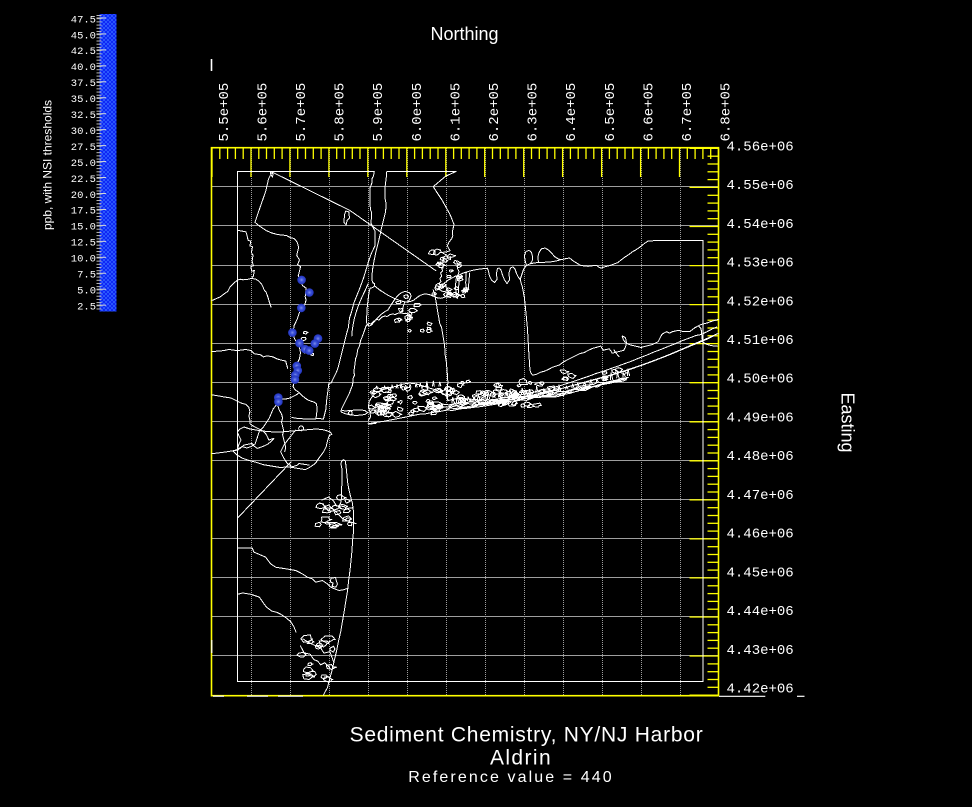 The image size is (972, 807). What do you see at coordinates (83, 212) in the screenshot?
I see `svg-text: 17.5` at bounding box center [83, 212].